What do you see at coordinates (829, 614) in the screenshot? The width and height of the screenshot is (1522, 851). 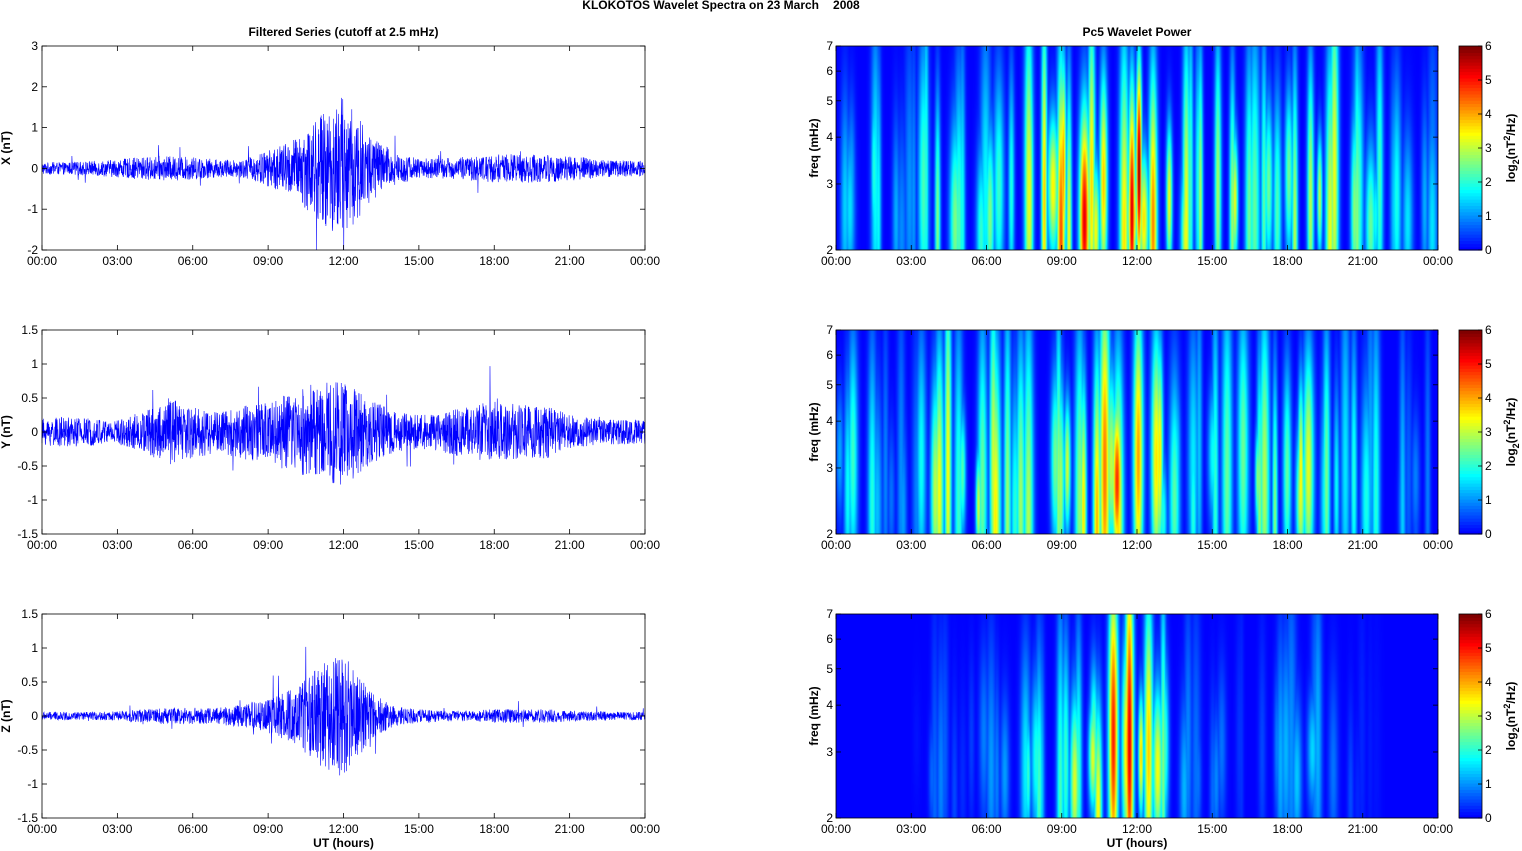 I see `y-tick-label: 7` at bounding box center [829, 614].